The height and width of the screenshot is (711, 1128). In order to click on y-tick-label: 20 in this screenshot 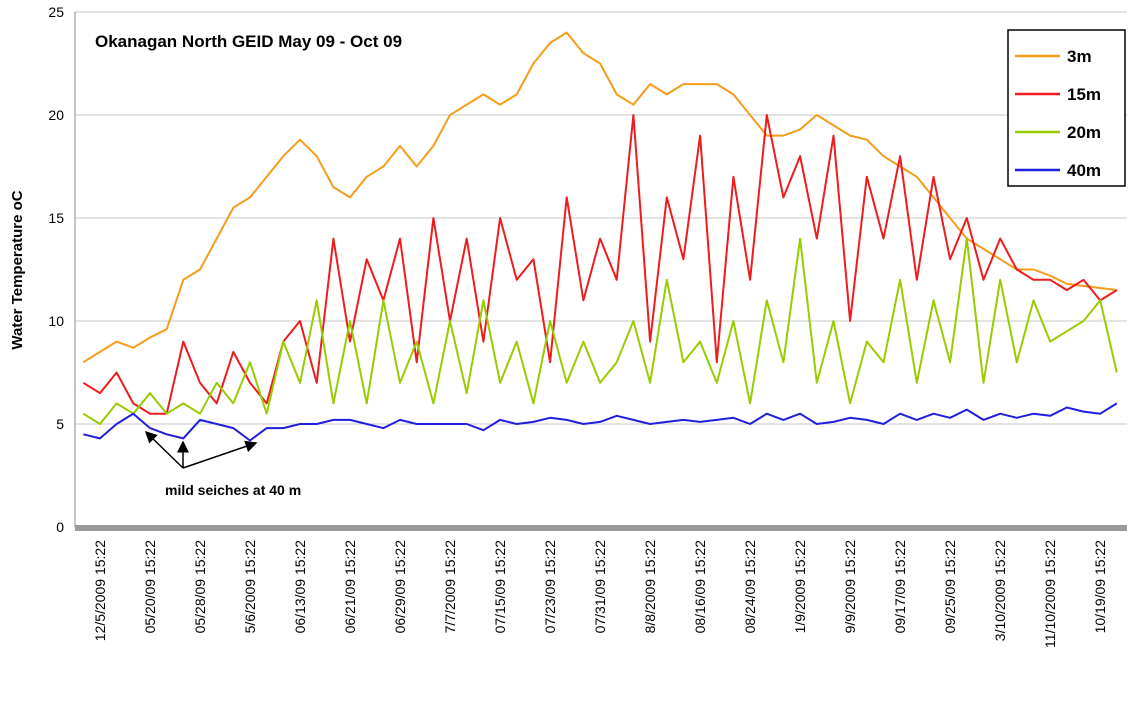, I will do `click(56, 115)`.